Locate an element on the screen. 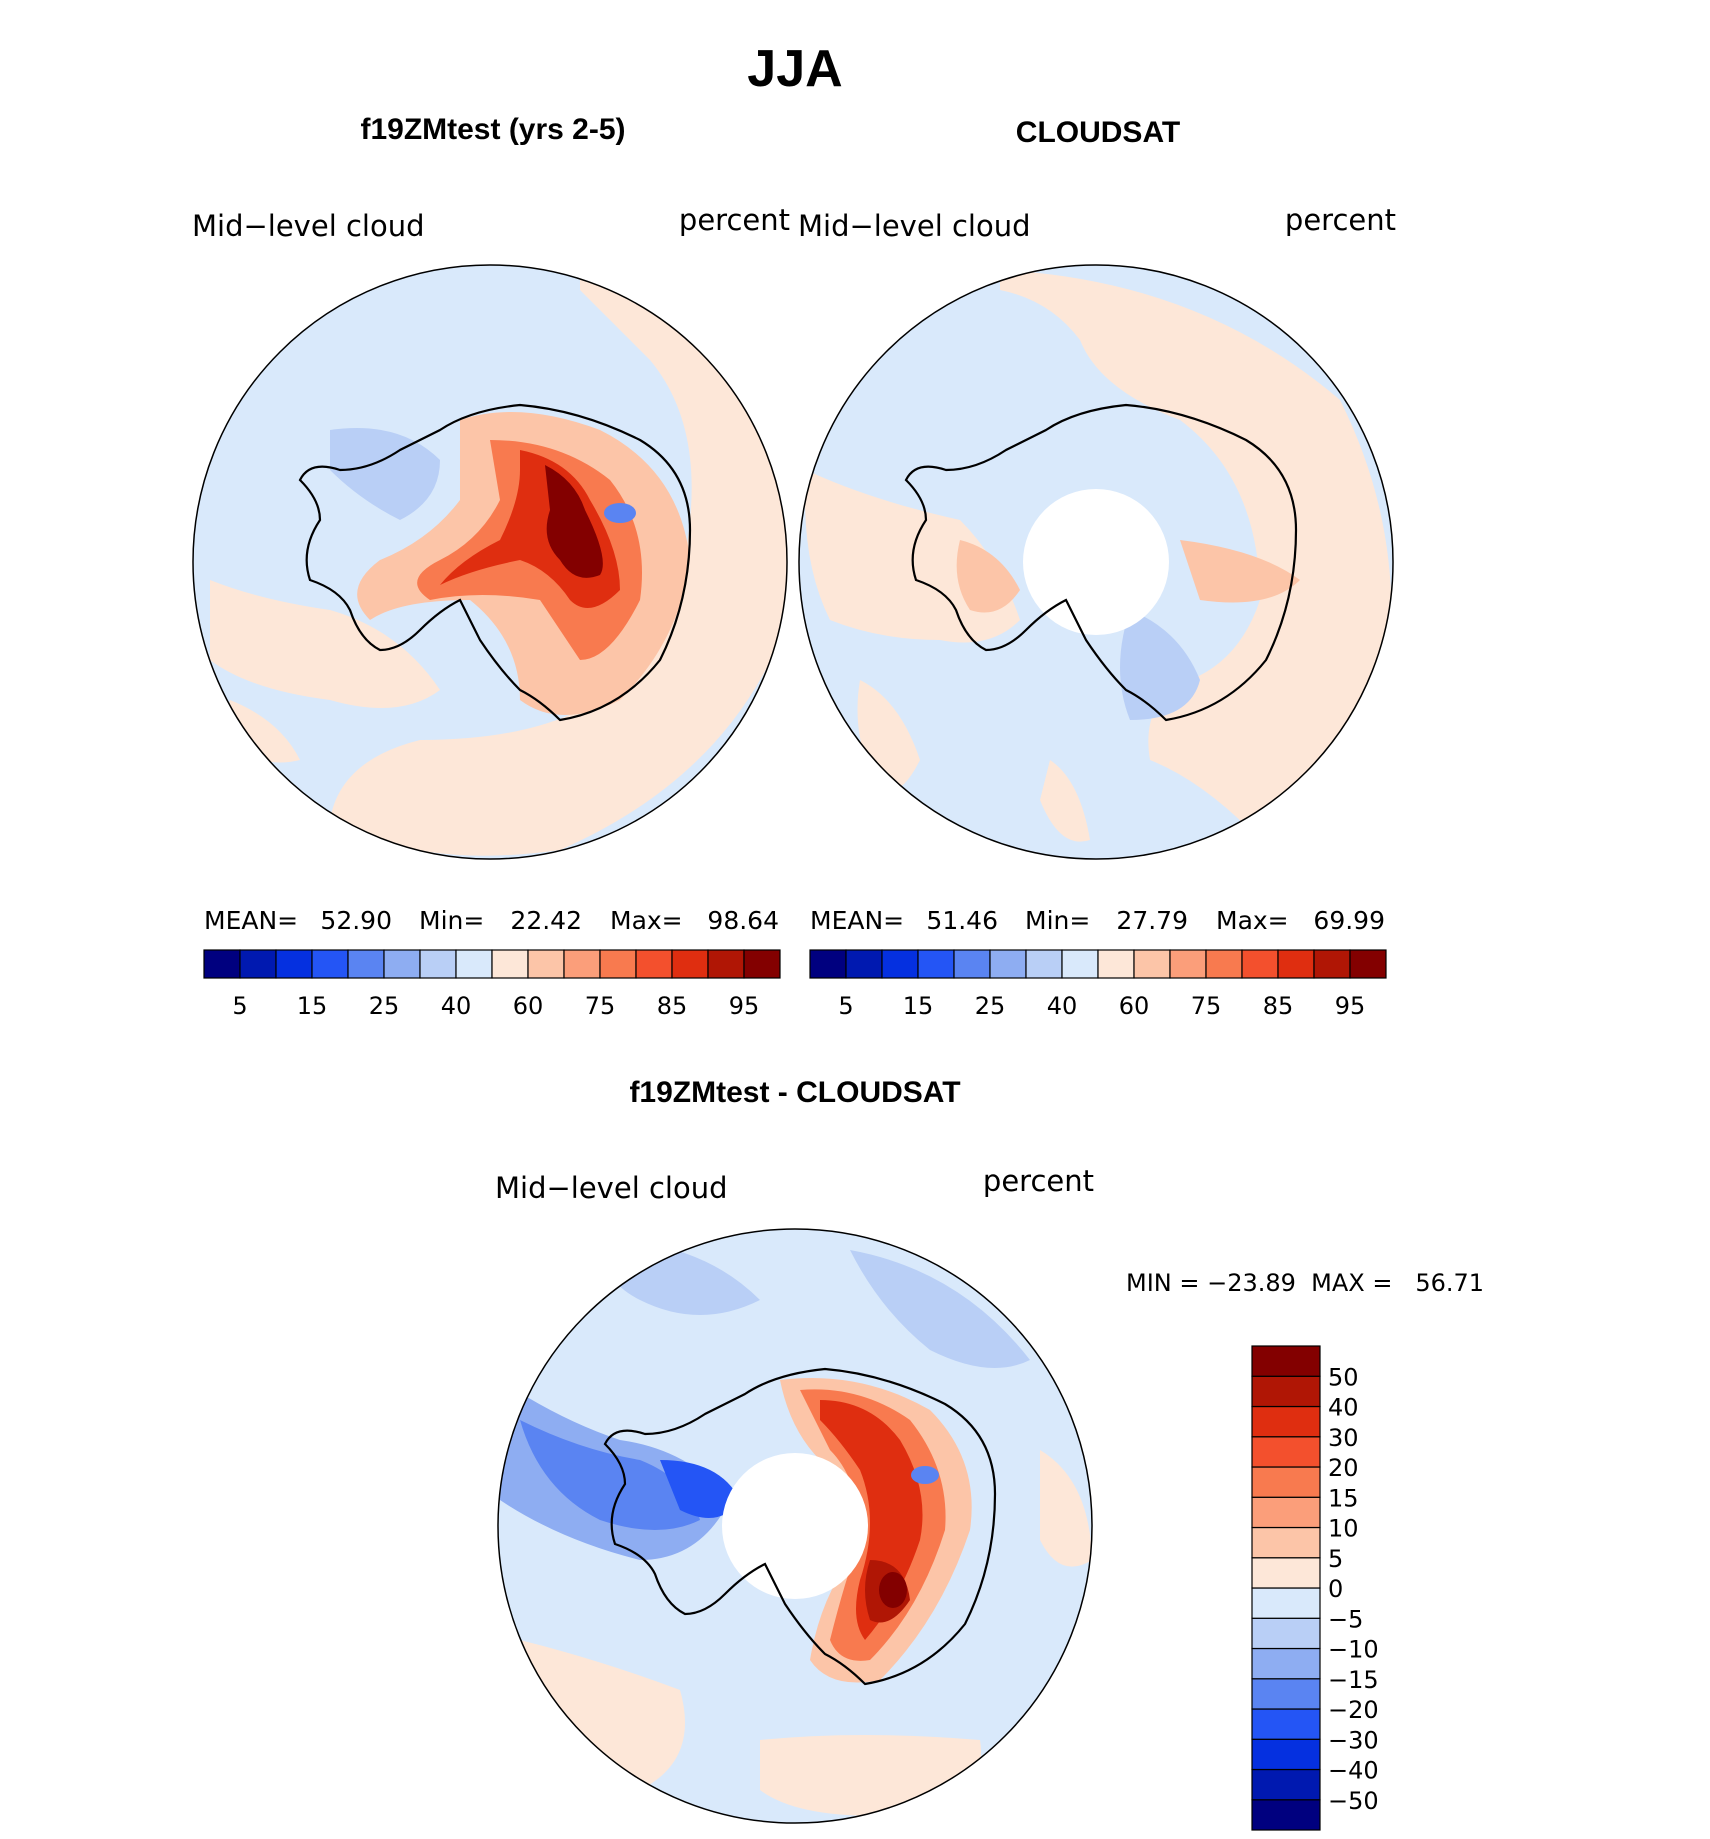  colorbar-obs-tick-label: 5 is located at coordinates (845, 1006).